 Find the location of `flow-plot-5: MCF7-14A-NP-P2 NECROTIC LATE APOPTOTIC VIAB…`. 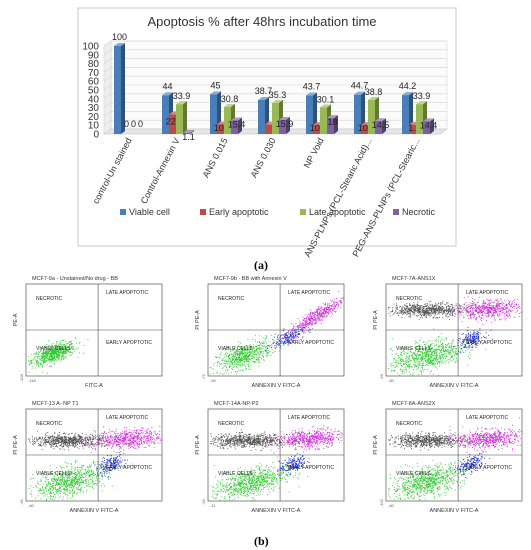

flow-plot-5: MCF7-14A-NP-P2 NECROTIC LATE APOPTOTIC VIAB… is located at coordinates (270, 457).